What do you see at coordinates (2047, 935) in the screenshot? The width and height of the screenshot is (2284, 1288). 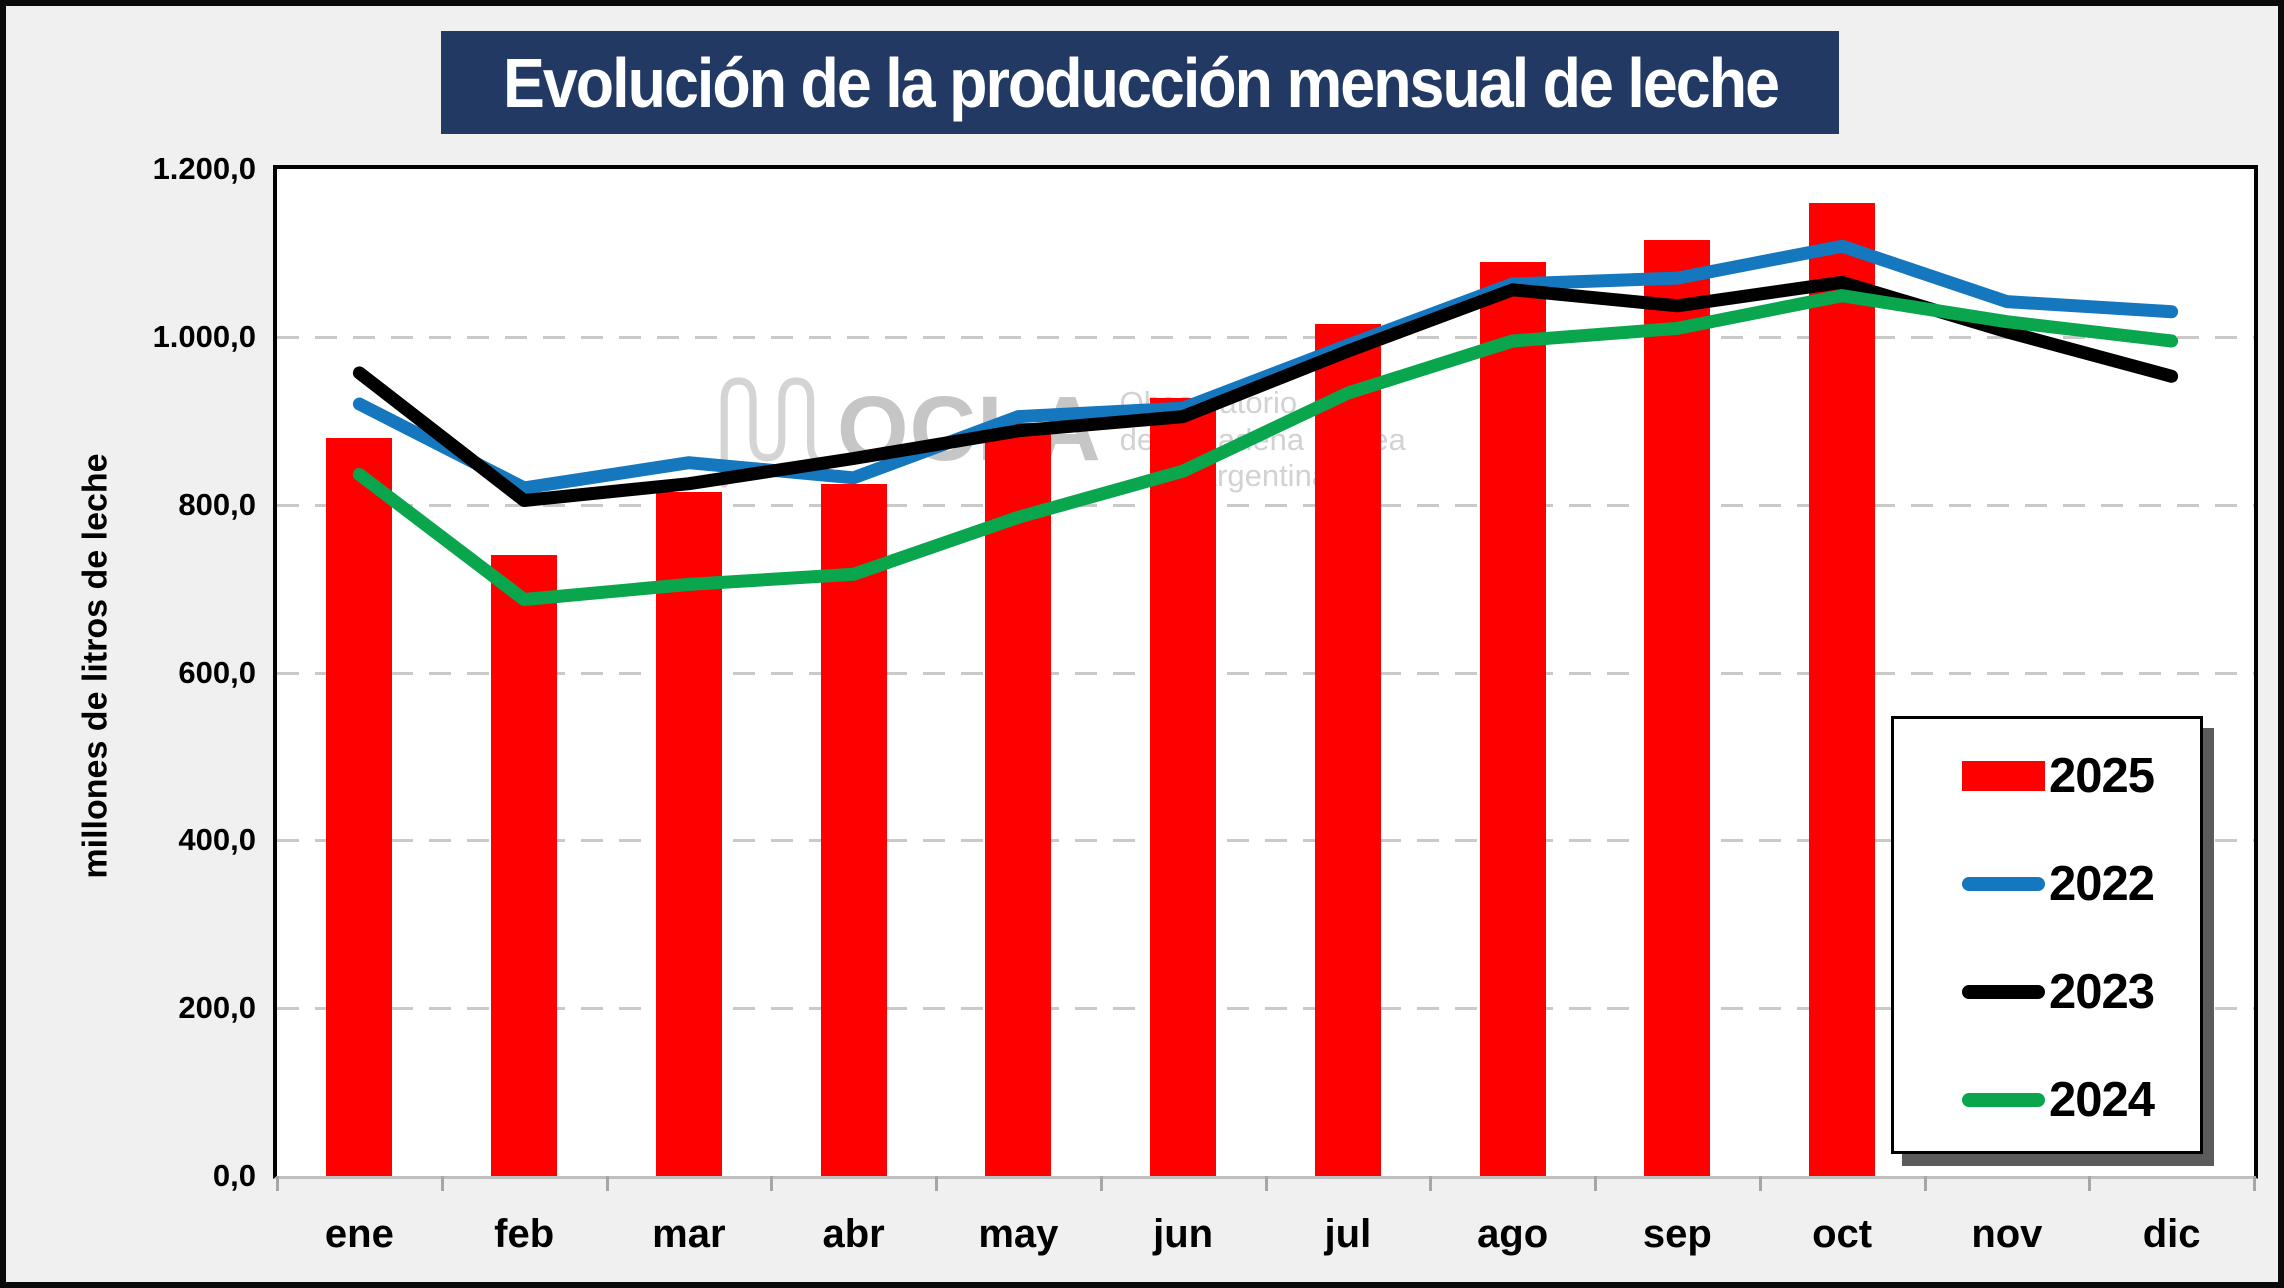 I see `legend-box: 2025 2022 2023 2024` at bounding box center [2047, 935].